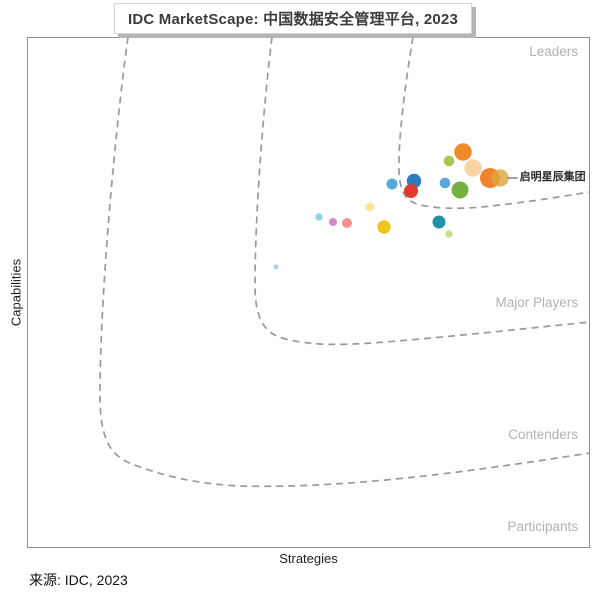 This screenshot has height=596, width=600. I want to click on x-axis-label: Strategies, so click(308, 558).